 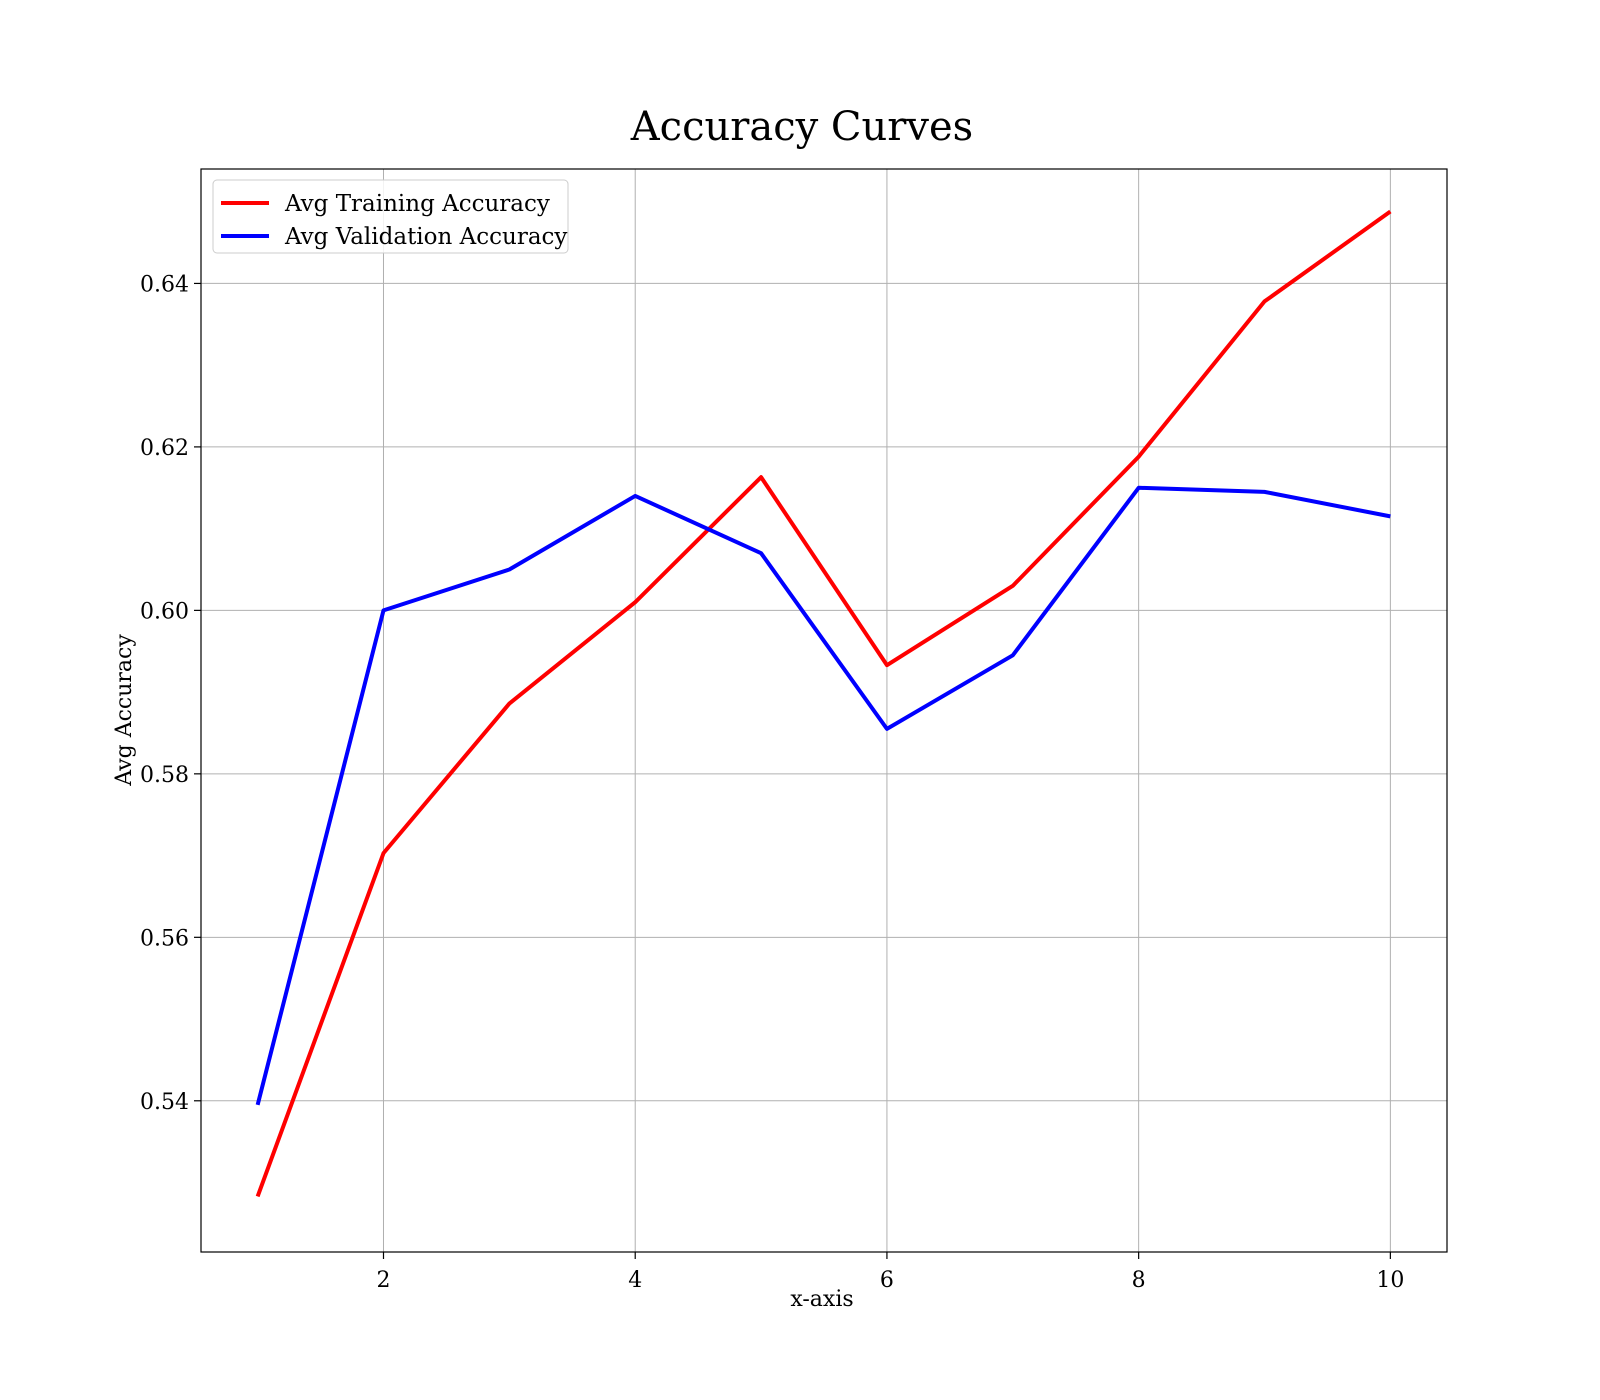 What do you see at coordinates (635, 1280) in the screenshot?
I see `x-tick-label: 4` at bounding box center [635, 1280].